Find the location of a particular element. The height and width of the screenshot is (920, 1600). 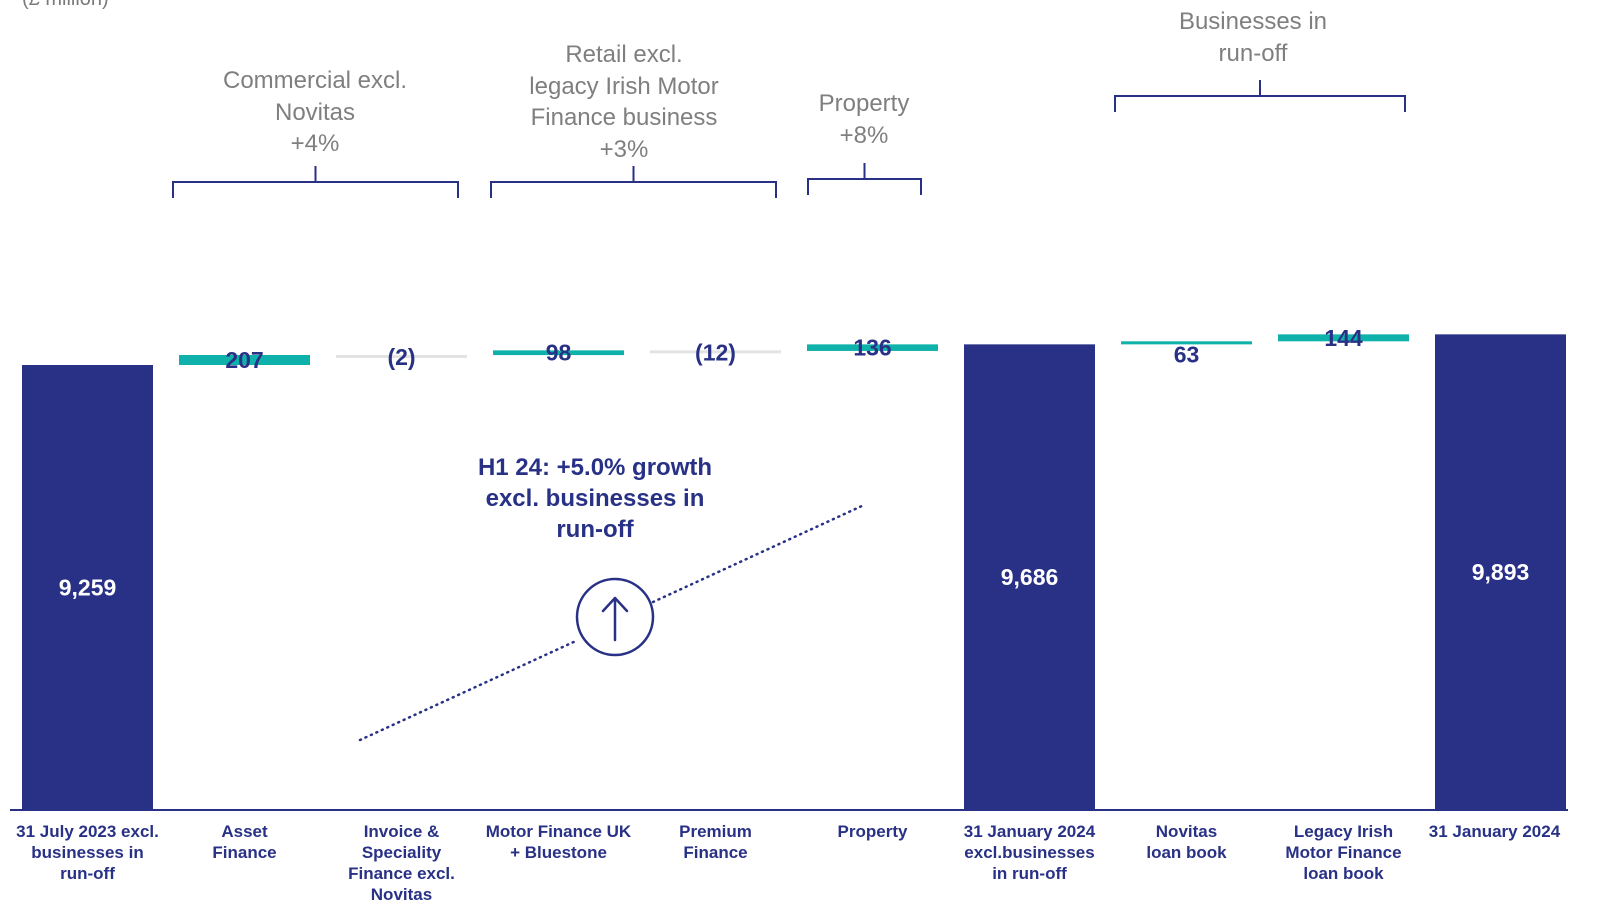

x-tick-label-10: 31 January 2024 is located at coordinates (1494, 831).